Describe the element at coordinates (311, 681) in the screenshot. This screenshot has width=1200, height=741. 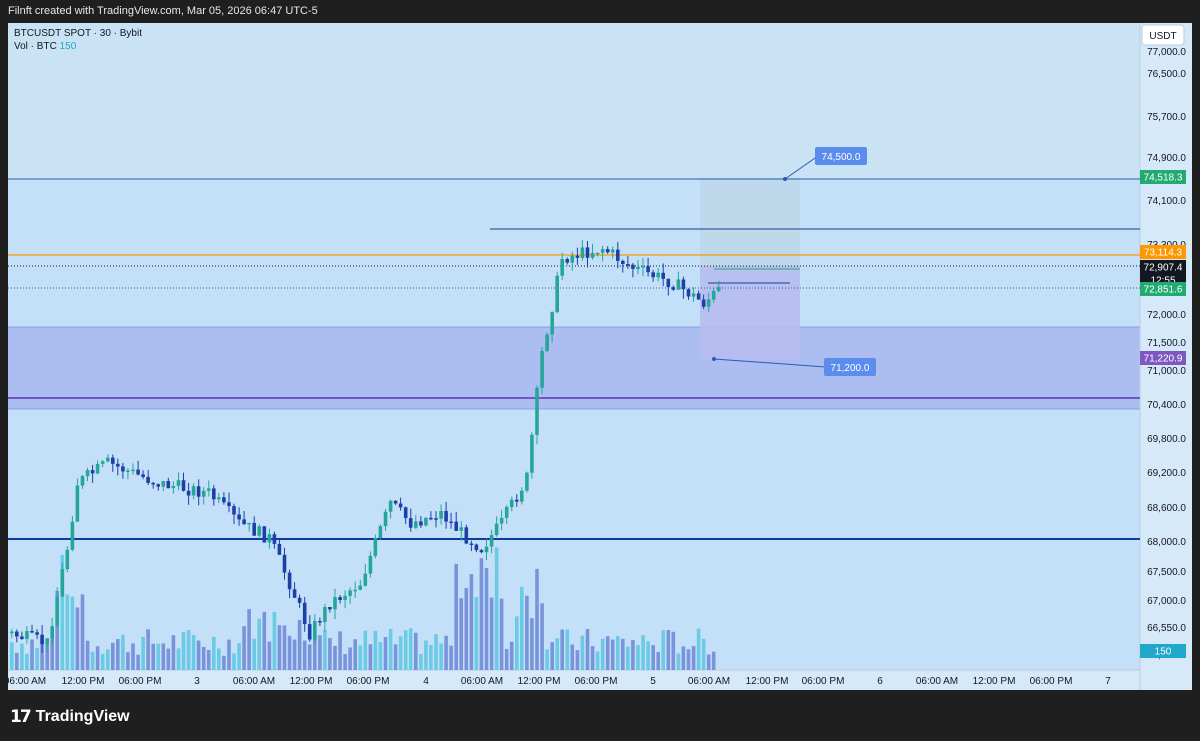
I see `time-tick-label: 12:00 PM` at that location.